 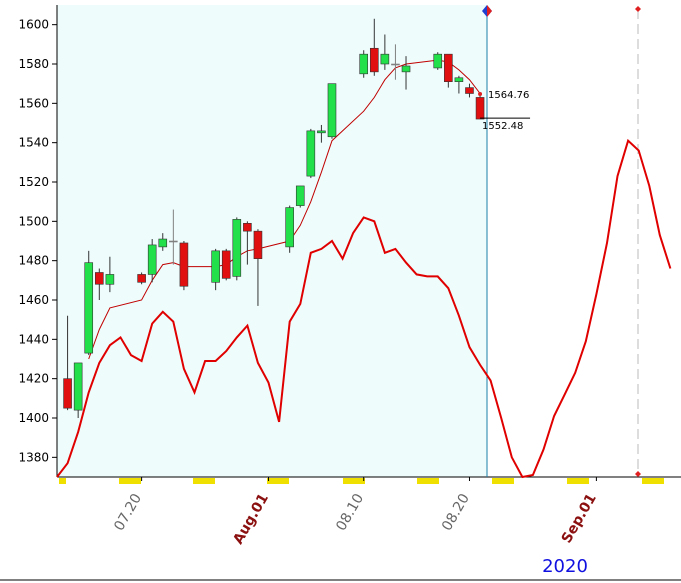 What do you see at coordinates (565, 566) in the screenshot?
I see `year-label: 2020` at bounding box center [565, 566].